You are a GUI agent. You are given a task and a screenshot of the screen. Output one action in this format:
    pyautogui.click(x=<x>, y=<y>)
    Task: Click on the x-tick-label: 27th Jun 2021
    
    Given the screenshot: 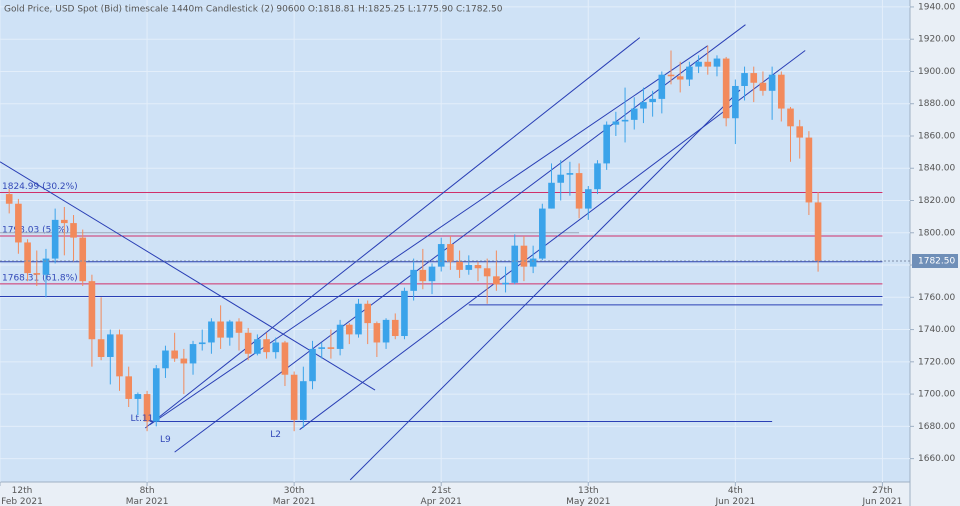 What is the action you would take?
    pyautogui.click(x=882, y=496)
    